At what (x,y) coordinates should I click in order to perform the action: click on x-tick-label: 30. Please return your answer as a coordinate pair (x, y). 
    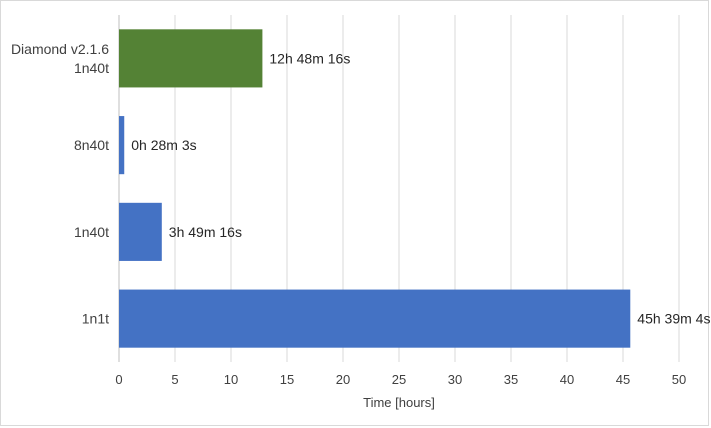
    Looking at the image, I should click on (455, 379).